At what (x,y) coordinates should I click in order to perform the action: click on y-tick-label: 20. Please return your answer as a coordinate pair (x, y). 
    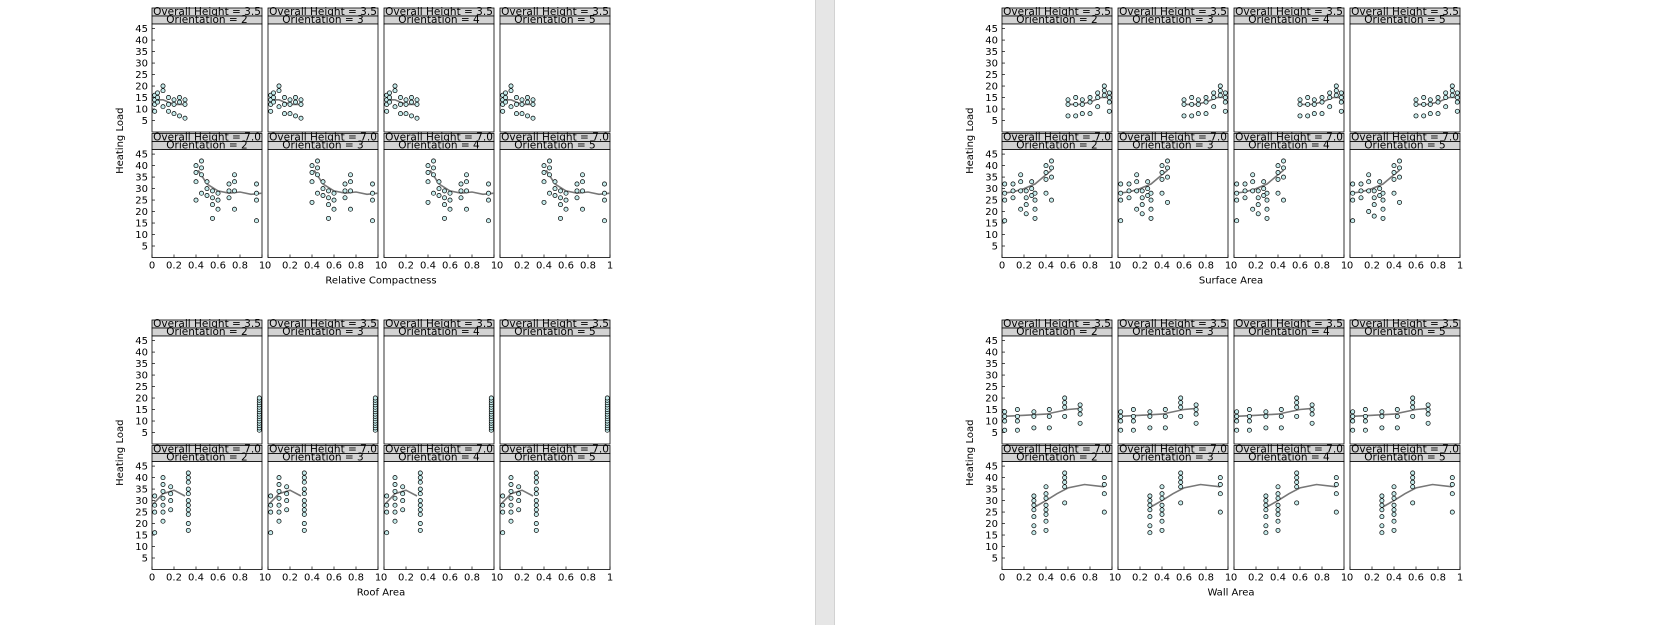
    Looking at the image, I should click on (141, 87).